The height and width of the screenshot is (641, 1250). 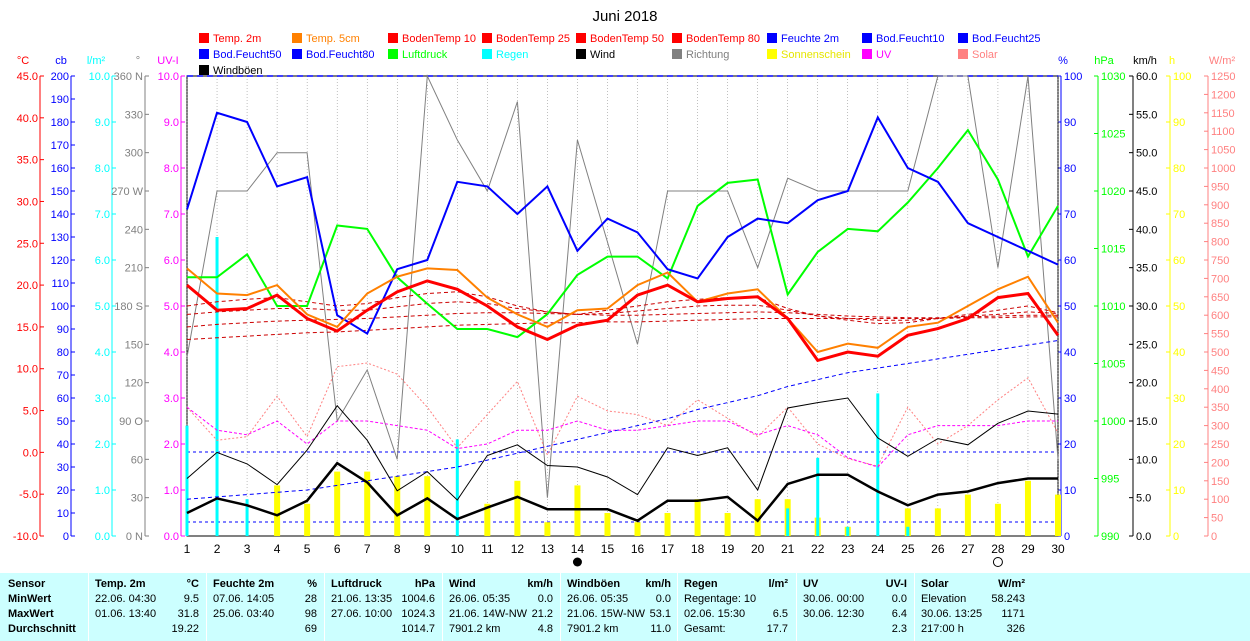 What do you see at coordinates (598, 599) in the screenshot?
I see `stats-time: 26.06. 05:35` at bounding box center [598, 599].